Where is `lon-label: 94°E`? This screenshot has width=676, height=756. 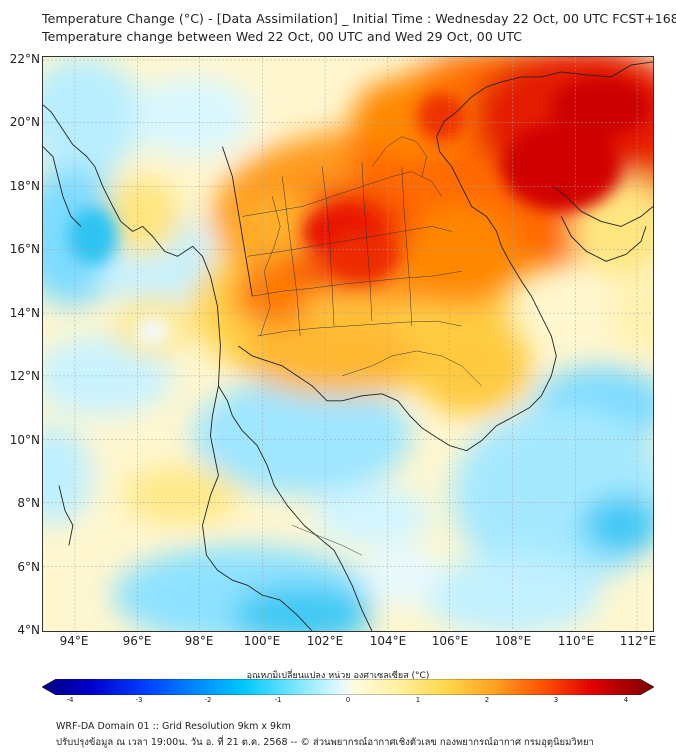
lon-label: 94°E is located at coordinates (74, 641).